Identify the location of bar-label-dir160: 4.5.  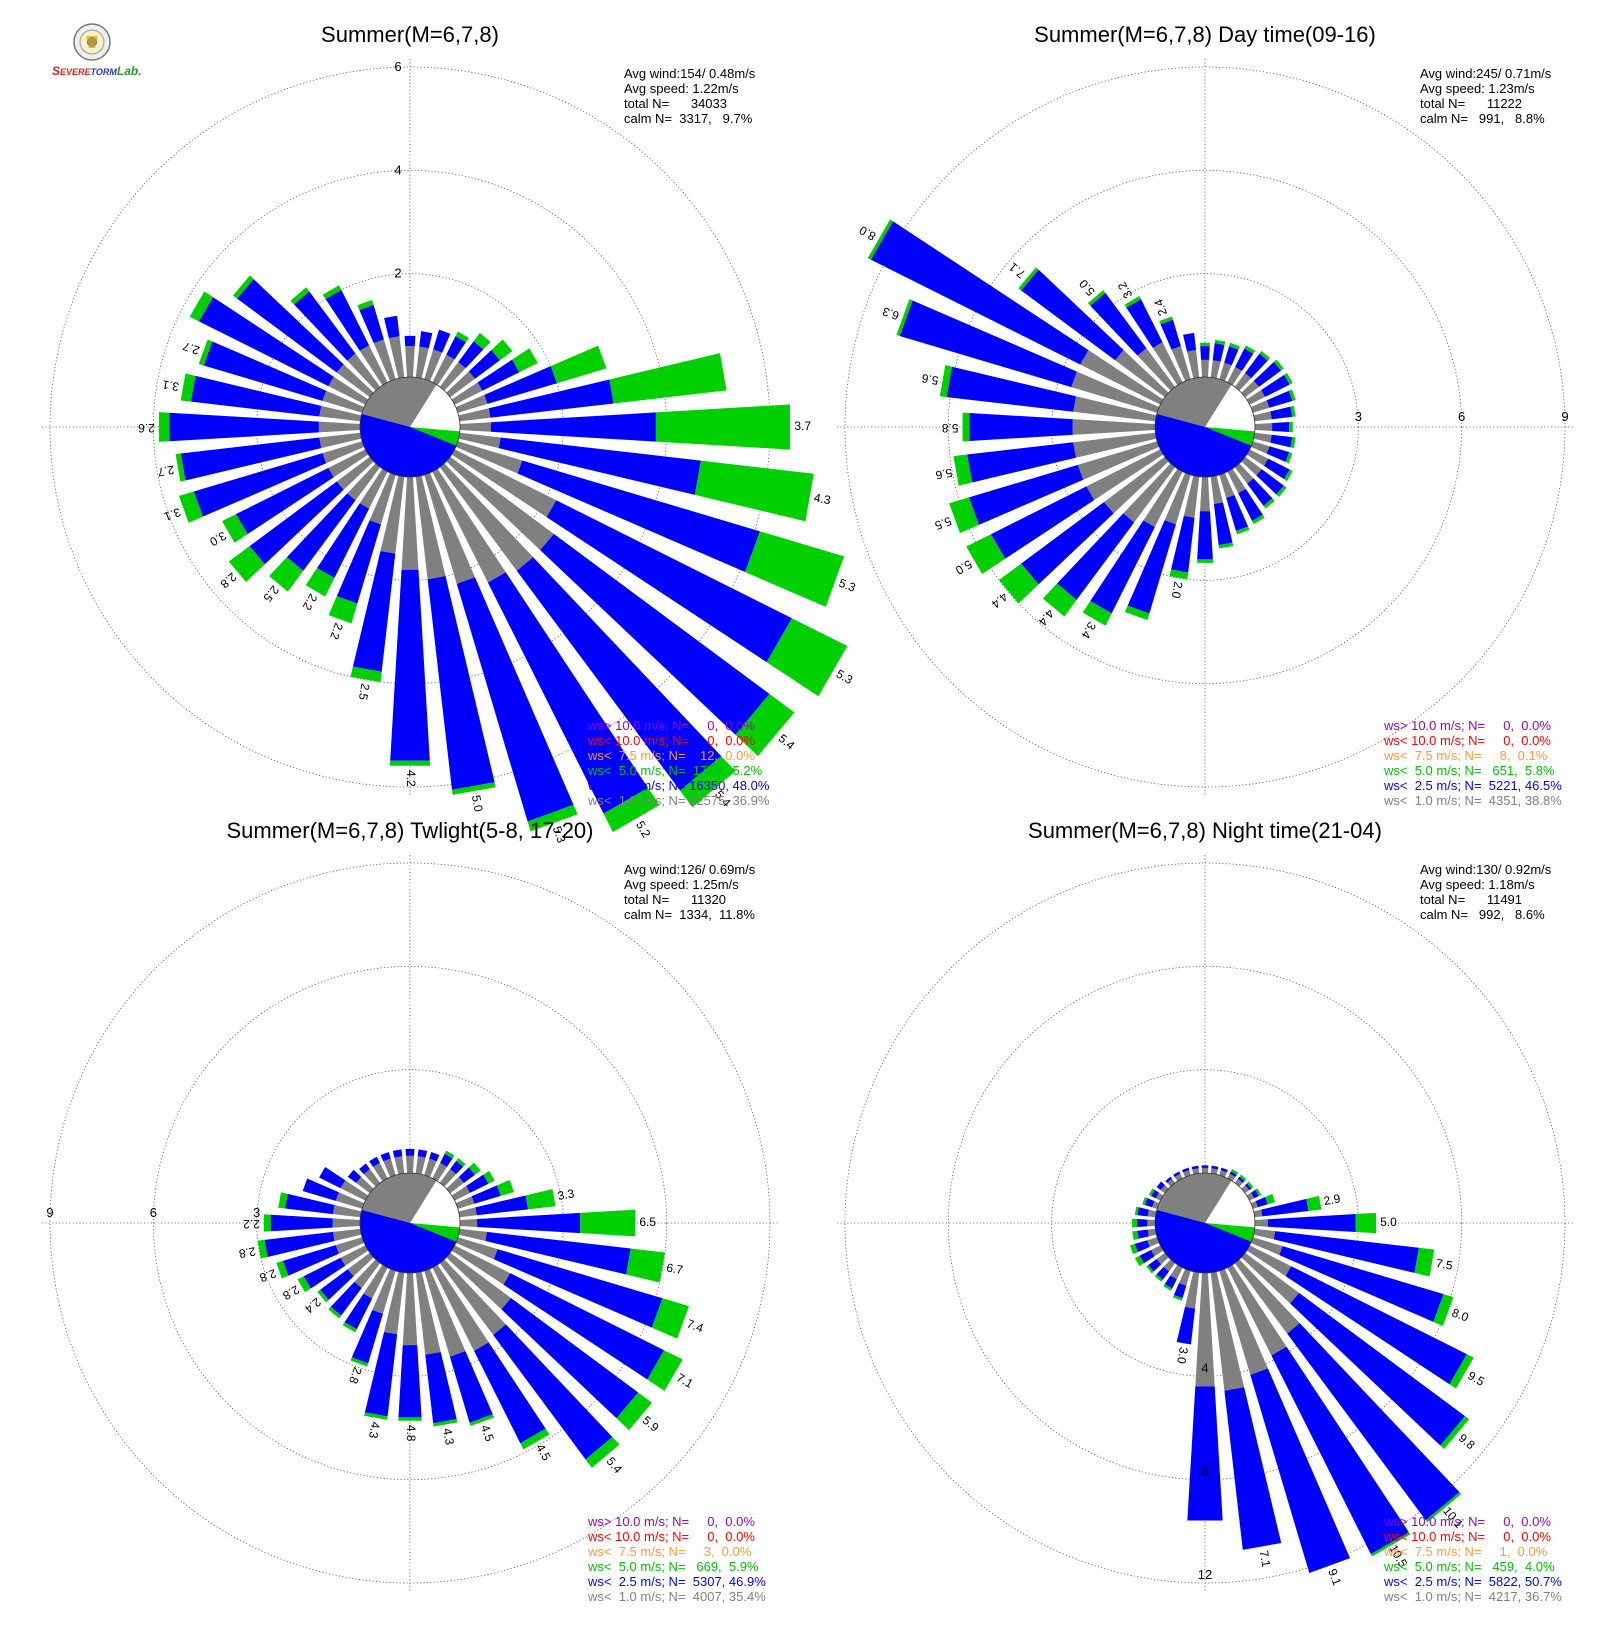
(487, 1433).